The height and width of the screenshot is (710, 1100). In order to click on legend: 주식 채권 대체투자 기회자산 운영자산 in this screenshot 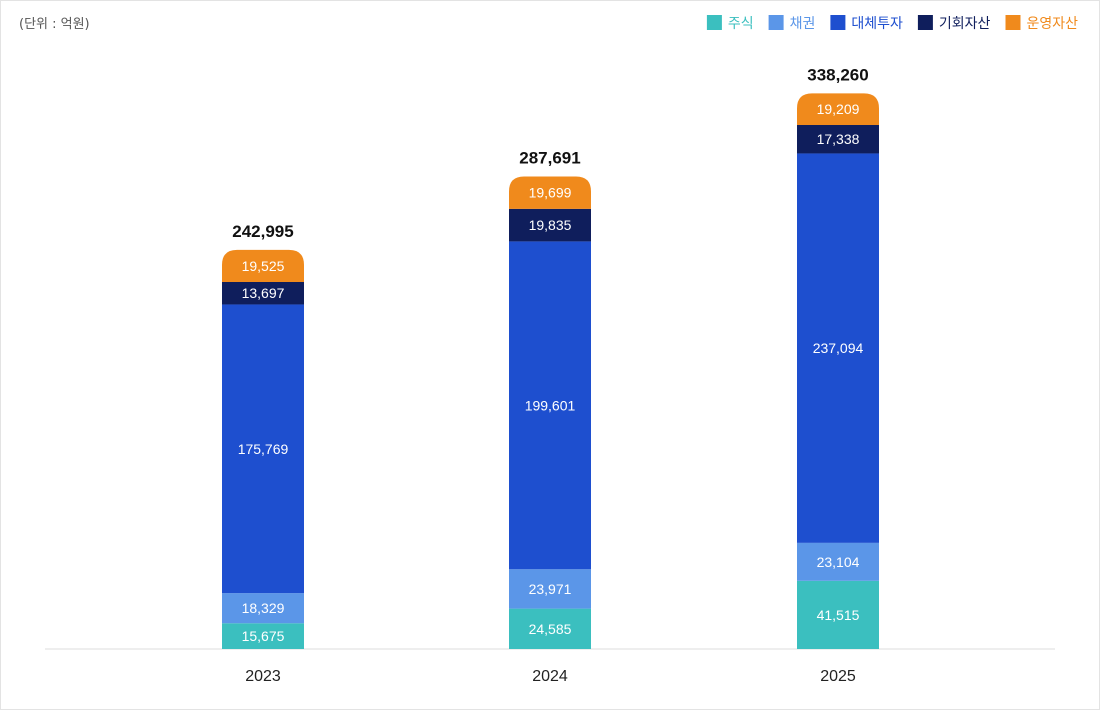, I will do `click(892, 23)`.